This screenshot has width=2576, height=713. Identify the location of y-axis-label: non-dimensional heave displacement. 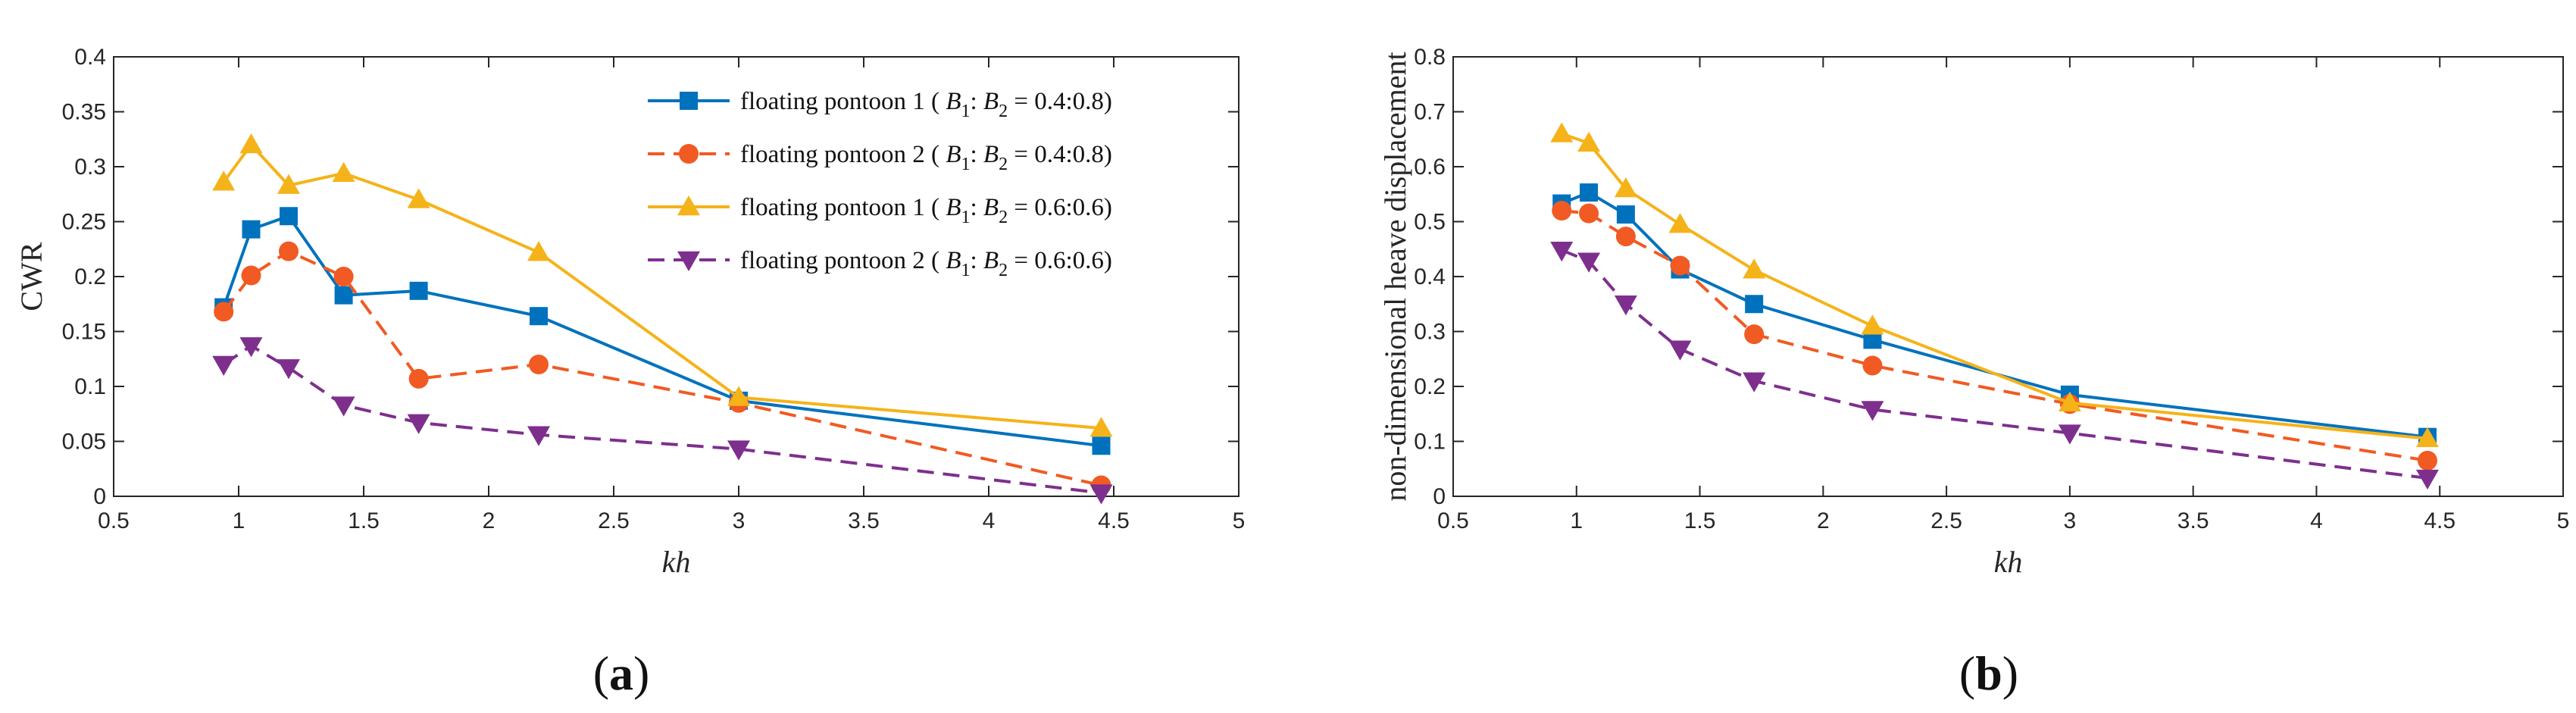
(1395, 277).